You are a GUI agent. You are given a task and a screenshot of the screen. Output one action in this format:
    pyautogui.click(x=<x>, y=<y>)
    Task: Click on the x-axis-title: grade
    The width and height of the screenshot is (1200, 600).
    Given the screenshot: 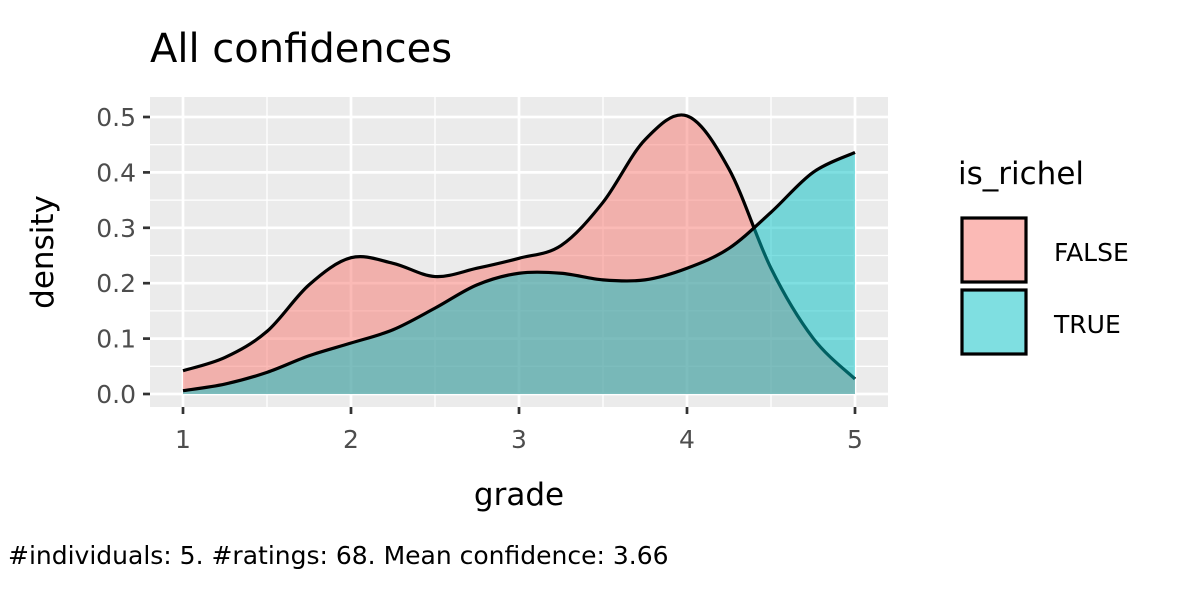 What is the action you would take?
    pyautogui.click(x=519, y=495)
    